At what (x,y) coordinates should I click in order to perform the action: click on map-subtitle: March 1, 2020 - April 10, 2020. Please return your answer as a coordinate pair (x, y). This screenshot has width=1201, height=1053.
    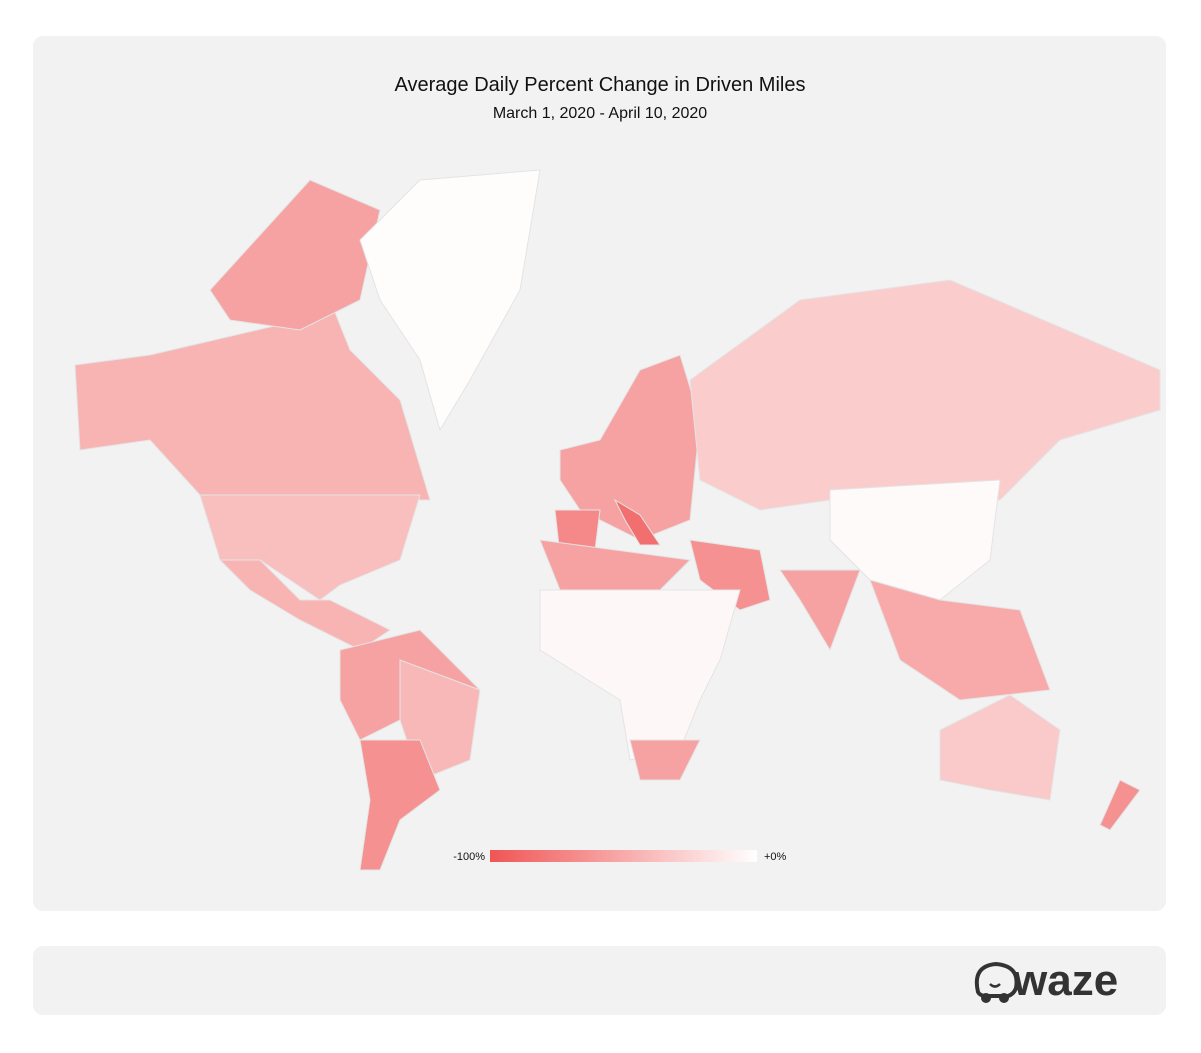
    Looking at the image, I should click on (600, 113).